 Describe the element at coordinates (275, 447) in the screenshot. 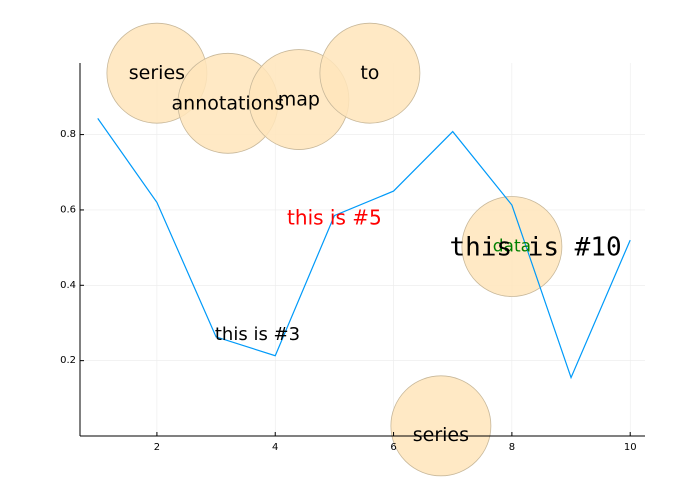

I see `x-tick-label: 4` at that location.